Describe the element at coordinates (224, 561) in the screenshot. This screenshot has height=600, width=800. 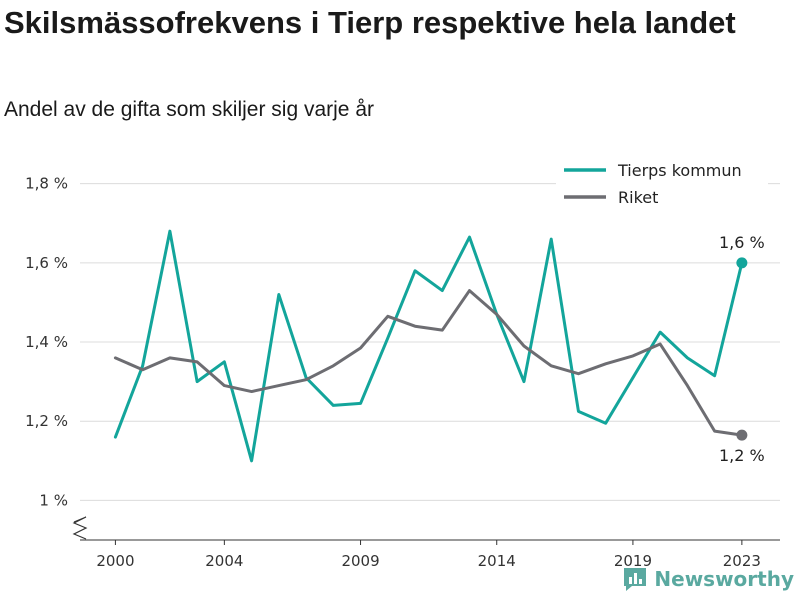
I see `x-tick-label: 2004` at that location.